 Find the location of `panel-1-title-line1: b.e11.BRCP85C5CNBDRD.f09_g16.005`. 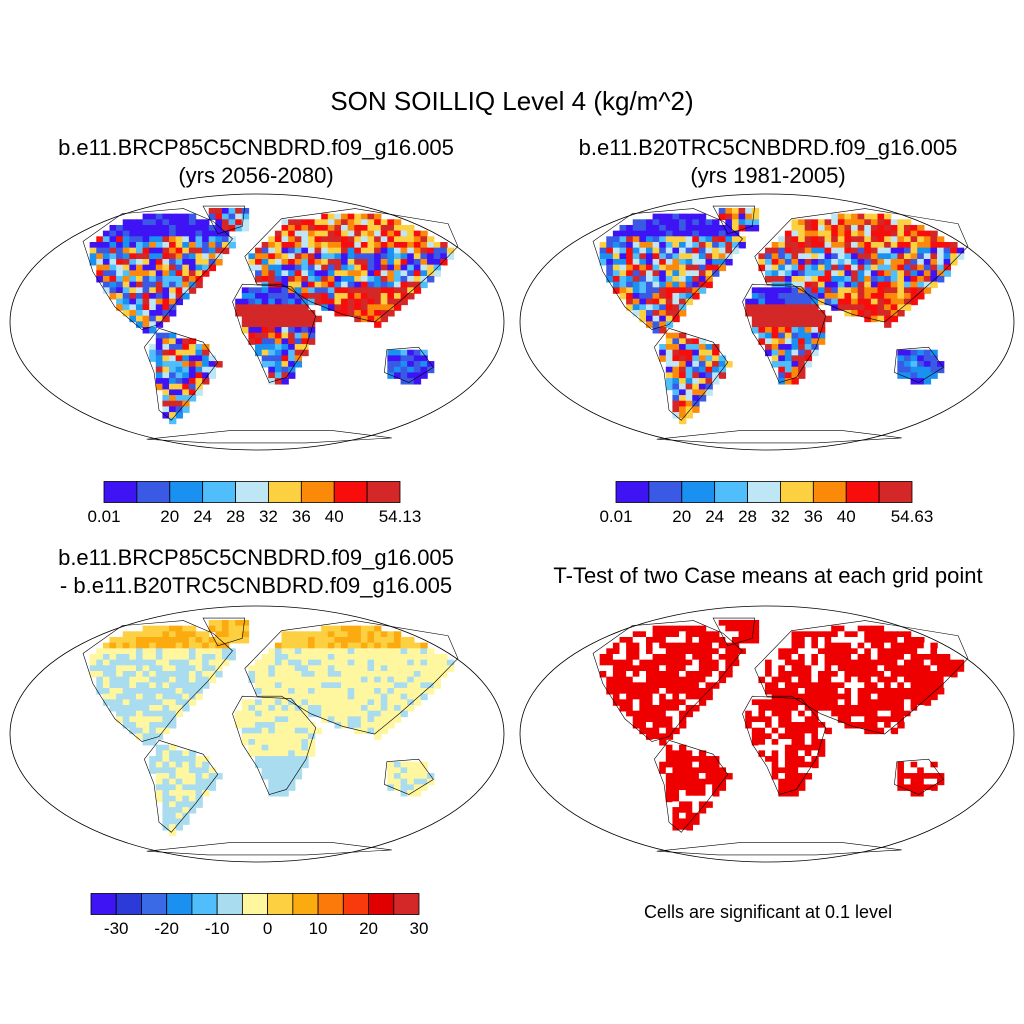

panel-1-title-line1: b.e11.BRCP85C5CNBDRD.f09_g16.005 is located at coordinates (256, 147).